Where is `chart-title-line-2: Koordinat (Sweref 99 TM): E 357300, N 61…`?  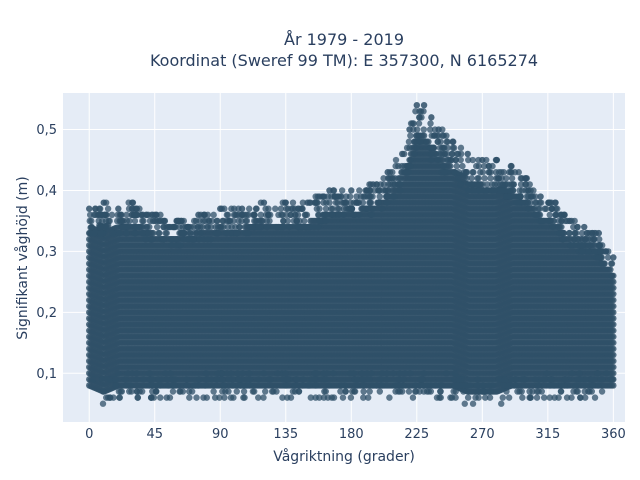
chart-title-line-2: Koordinat (Sweref 99 TM): E 357300, N 61… is located at coordinates (344, 60).